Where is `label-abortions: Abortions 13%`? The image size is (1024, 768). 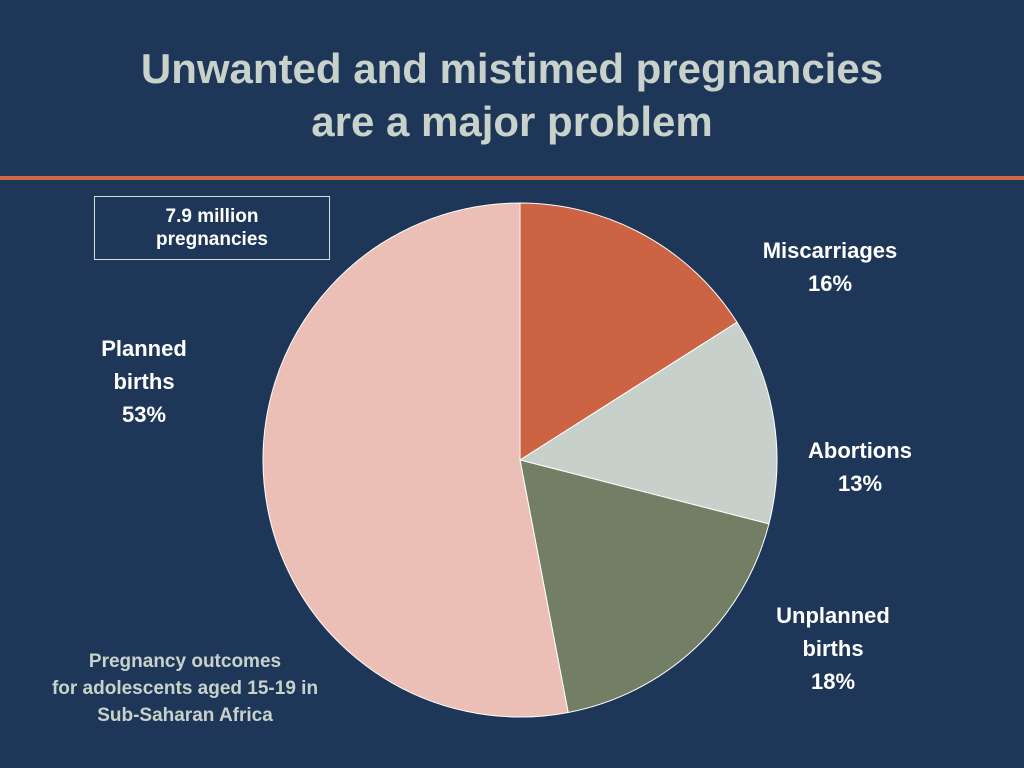
label-abortions: Abortions 13% is located at coordinates (860, 467).